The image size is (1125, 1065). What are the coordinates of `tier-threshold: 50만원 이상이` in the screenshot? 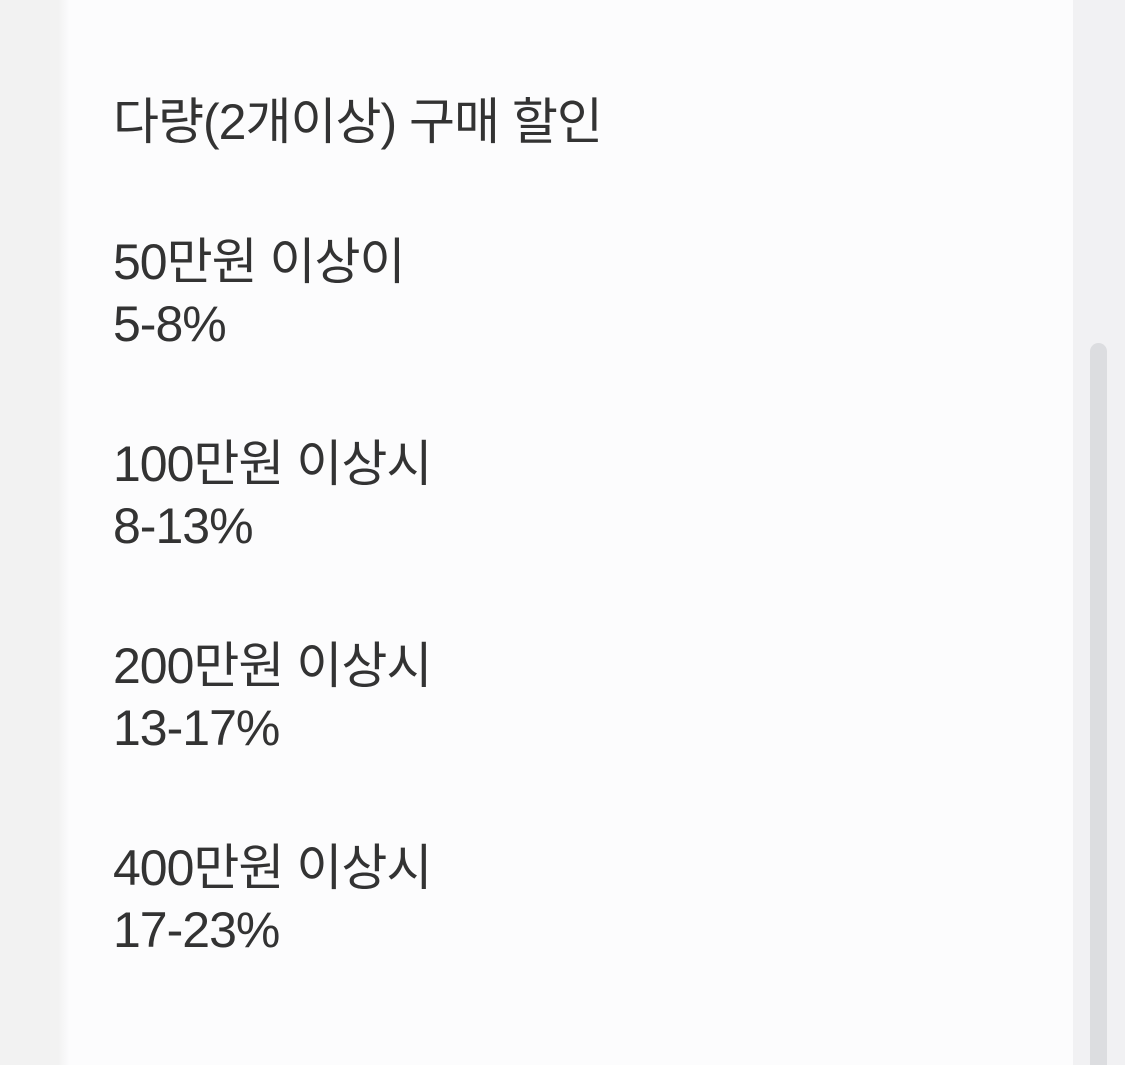 It's located at (259, 262).